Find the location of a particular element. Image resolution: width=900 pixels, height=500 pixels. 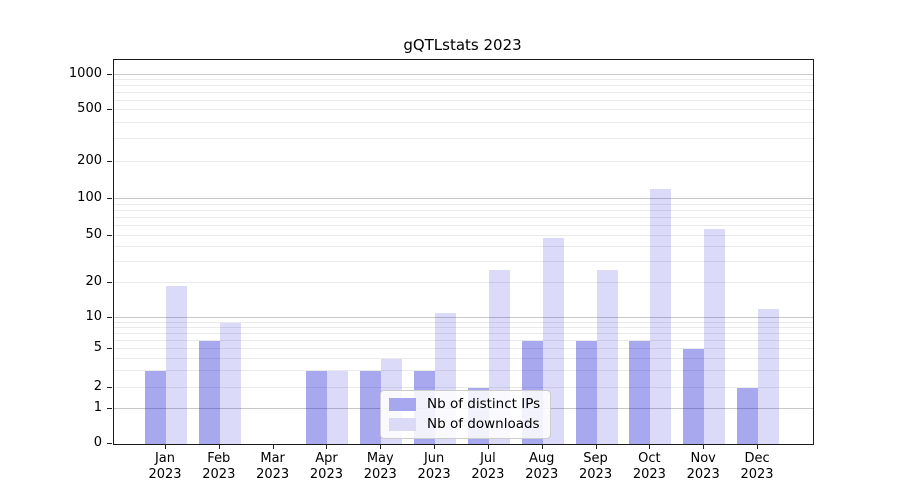

x-tick-label: Jul 2023 is located at coordinates (488, 467).